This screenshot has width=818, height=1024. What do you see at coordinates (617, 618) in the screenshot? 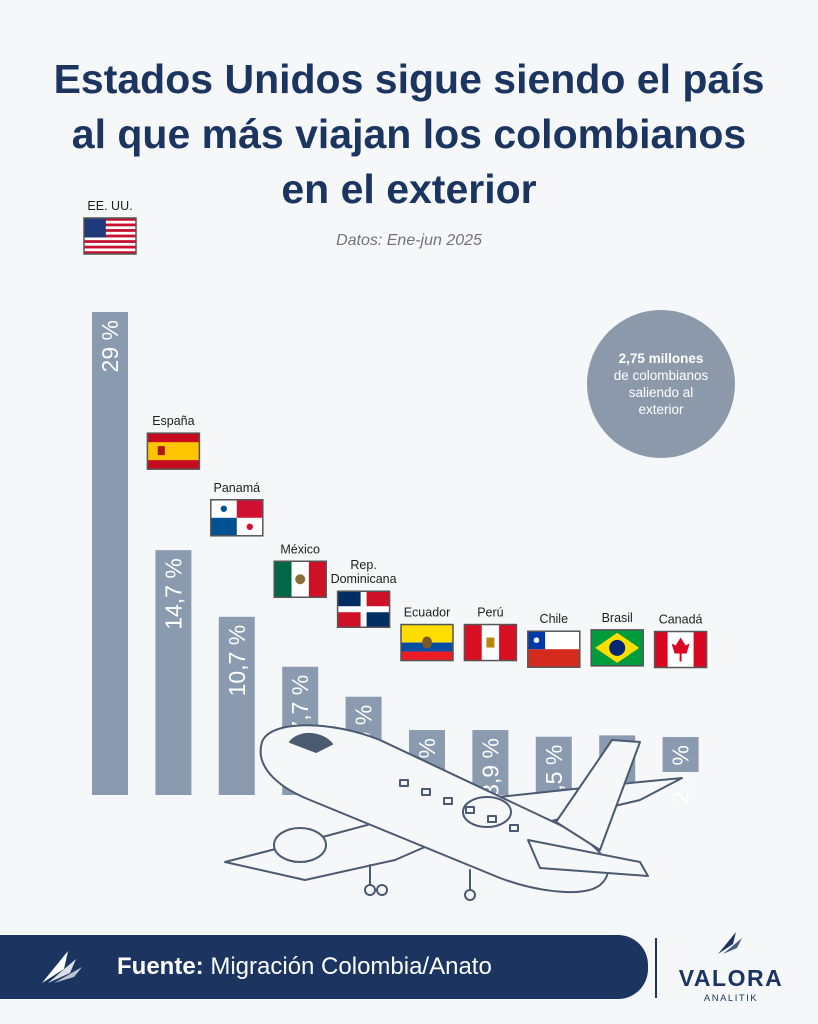
I see `category-label-brazil: Brasil` at bounding box center [617, 618].